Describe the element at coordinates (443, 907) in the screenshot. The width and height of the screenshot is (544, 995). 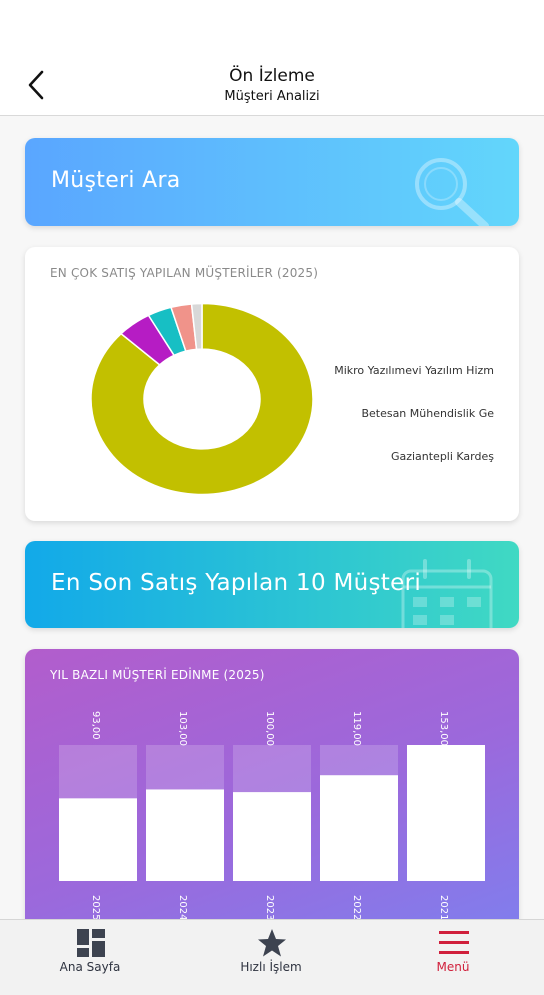
I see `bar-category-label: 2021` at that location.